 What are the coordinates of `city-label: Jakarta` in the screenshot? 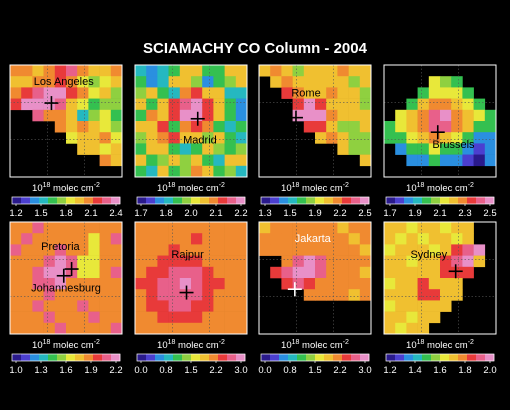 It's located at (313, 239).